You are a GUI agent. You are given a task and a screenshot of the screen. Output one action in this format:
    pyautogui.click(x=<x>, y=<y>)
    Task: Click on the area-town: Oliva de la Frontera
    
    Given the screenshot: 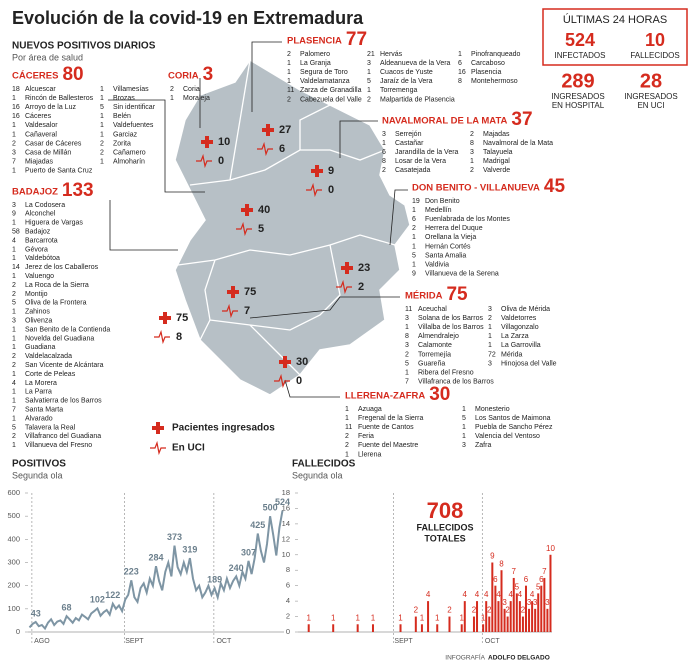 What is the action you would take?
    pyautogui.click(x=56, y=303)
    